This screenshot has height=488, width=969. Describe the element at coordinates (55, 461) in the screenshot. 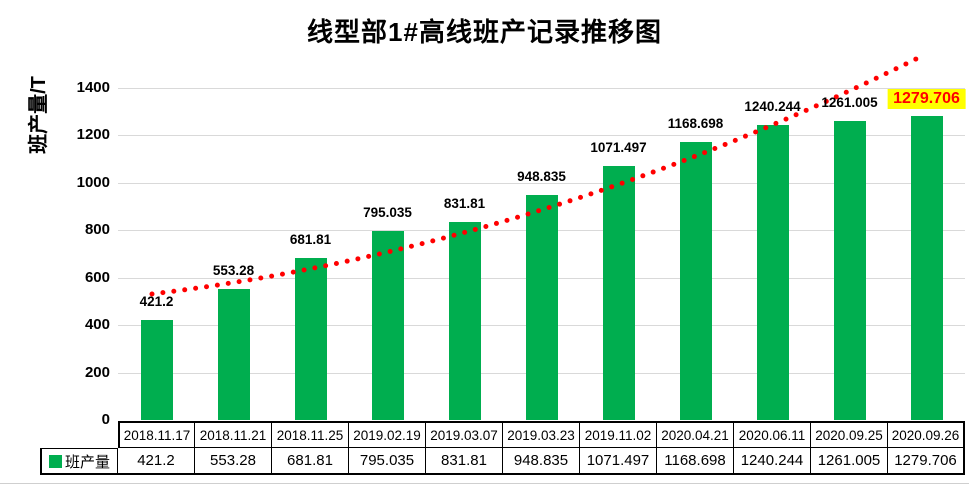

I see `series-color-swatch-icon` at that location.